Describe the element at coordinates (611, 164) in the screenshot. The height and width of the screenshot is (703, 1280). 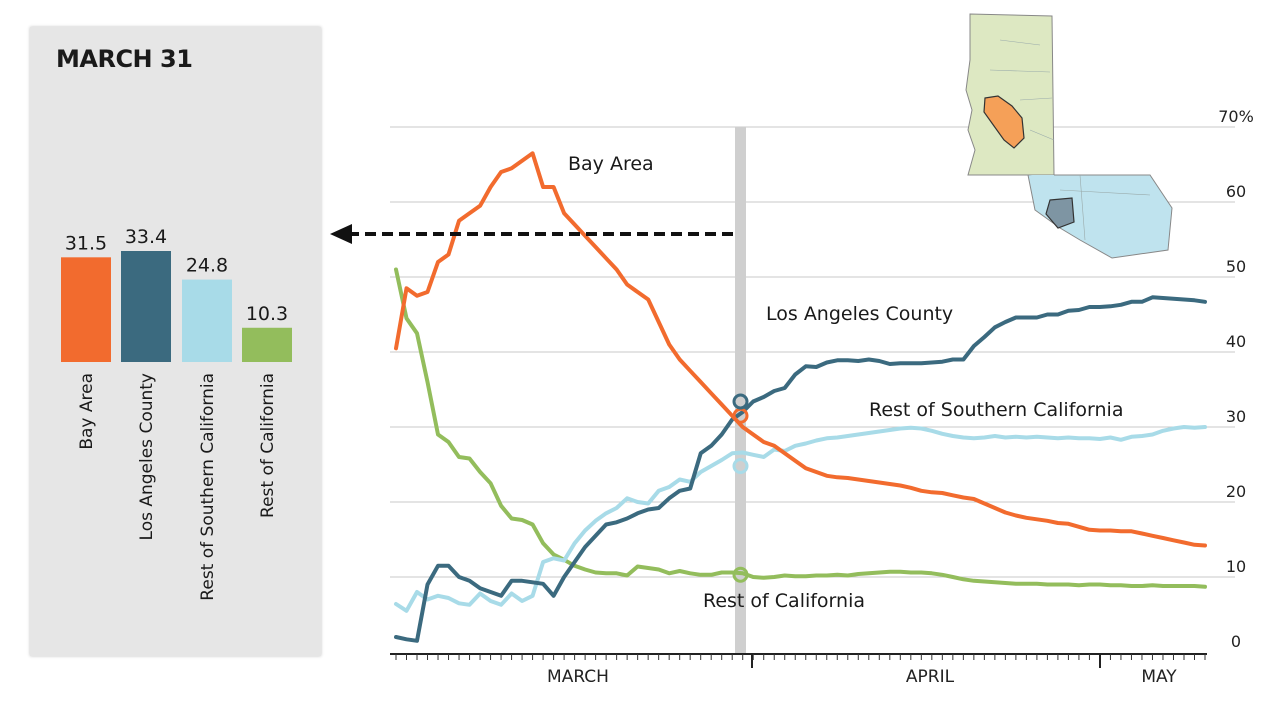
I see `series-label: Bay Area` at that location.